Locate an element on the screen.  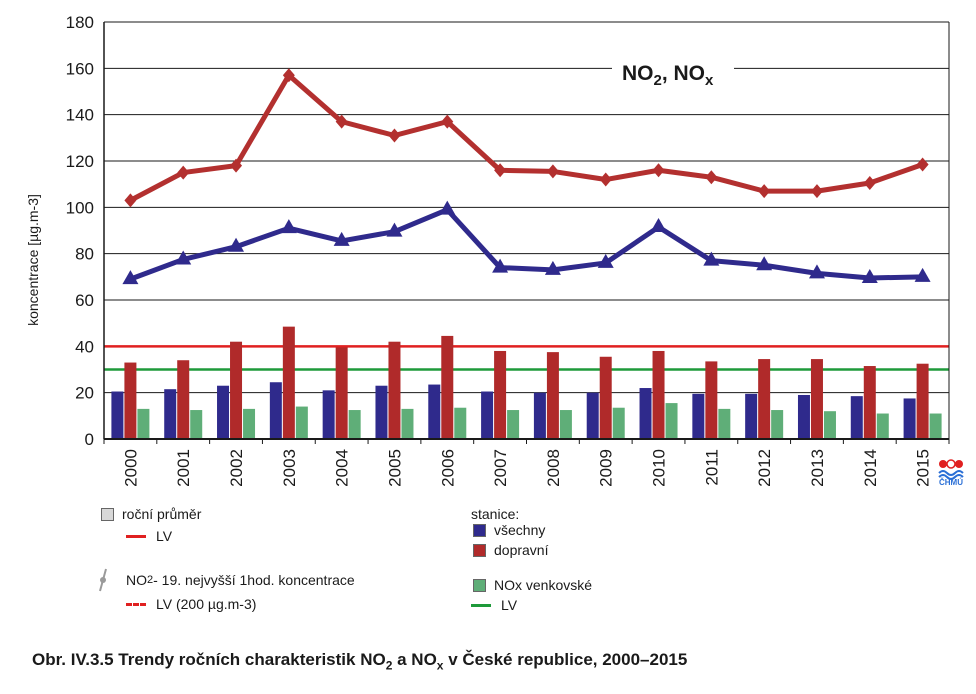
red-dashed-line-icon is located at coordinates (136, 604).